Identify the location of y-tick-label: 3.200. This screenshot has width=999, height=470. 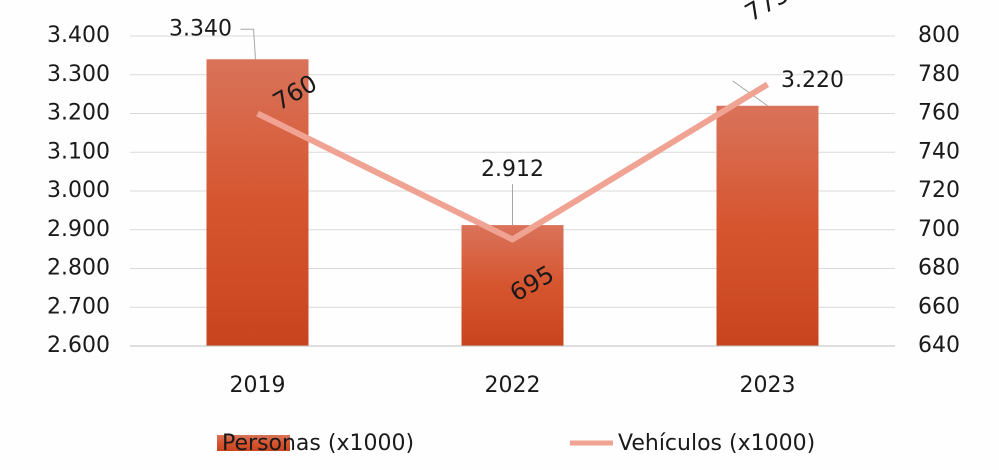
(78, 113).